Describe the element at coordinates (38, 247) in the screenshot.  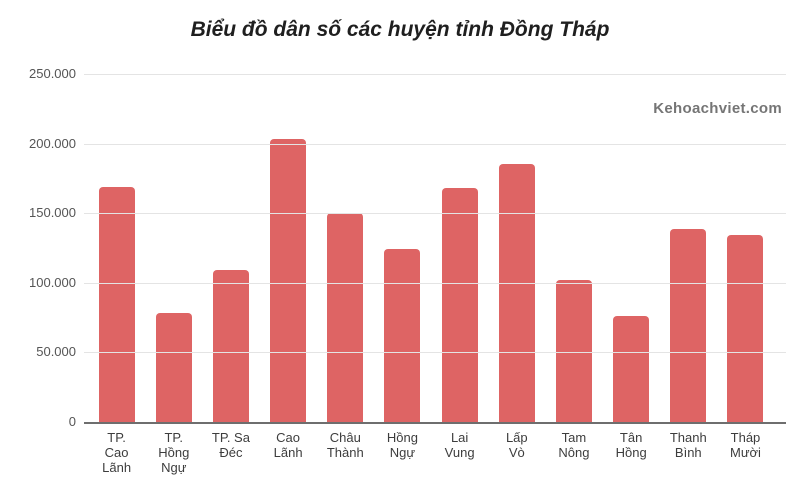
I see `y-axis-labels: 0 50.000 100.000 150.000 200.000 250.000` at that location.